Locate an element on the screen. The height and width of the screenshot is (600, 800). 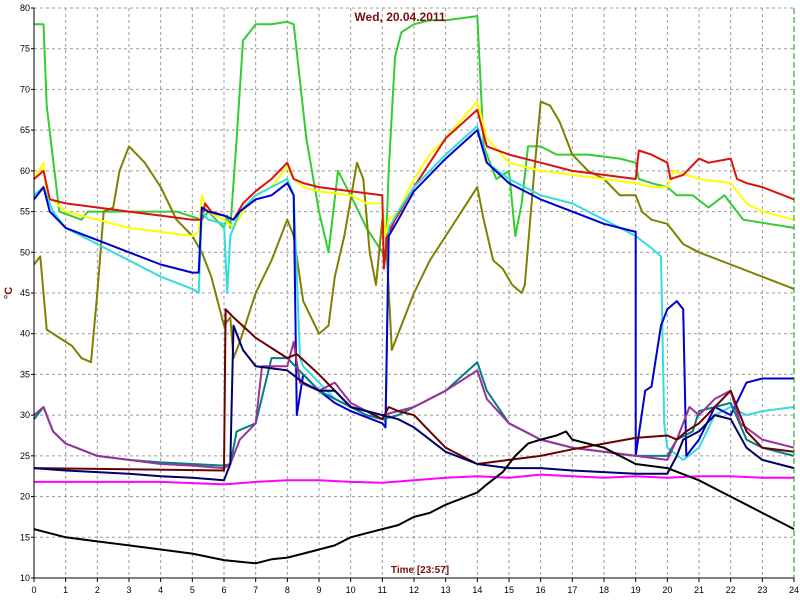
y-tick-label-4: 30 is located at coordinates (25, 415).